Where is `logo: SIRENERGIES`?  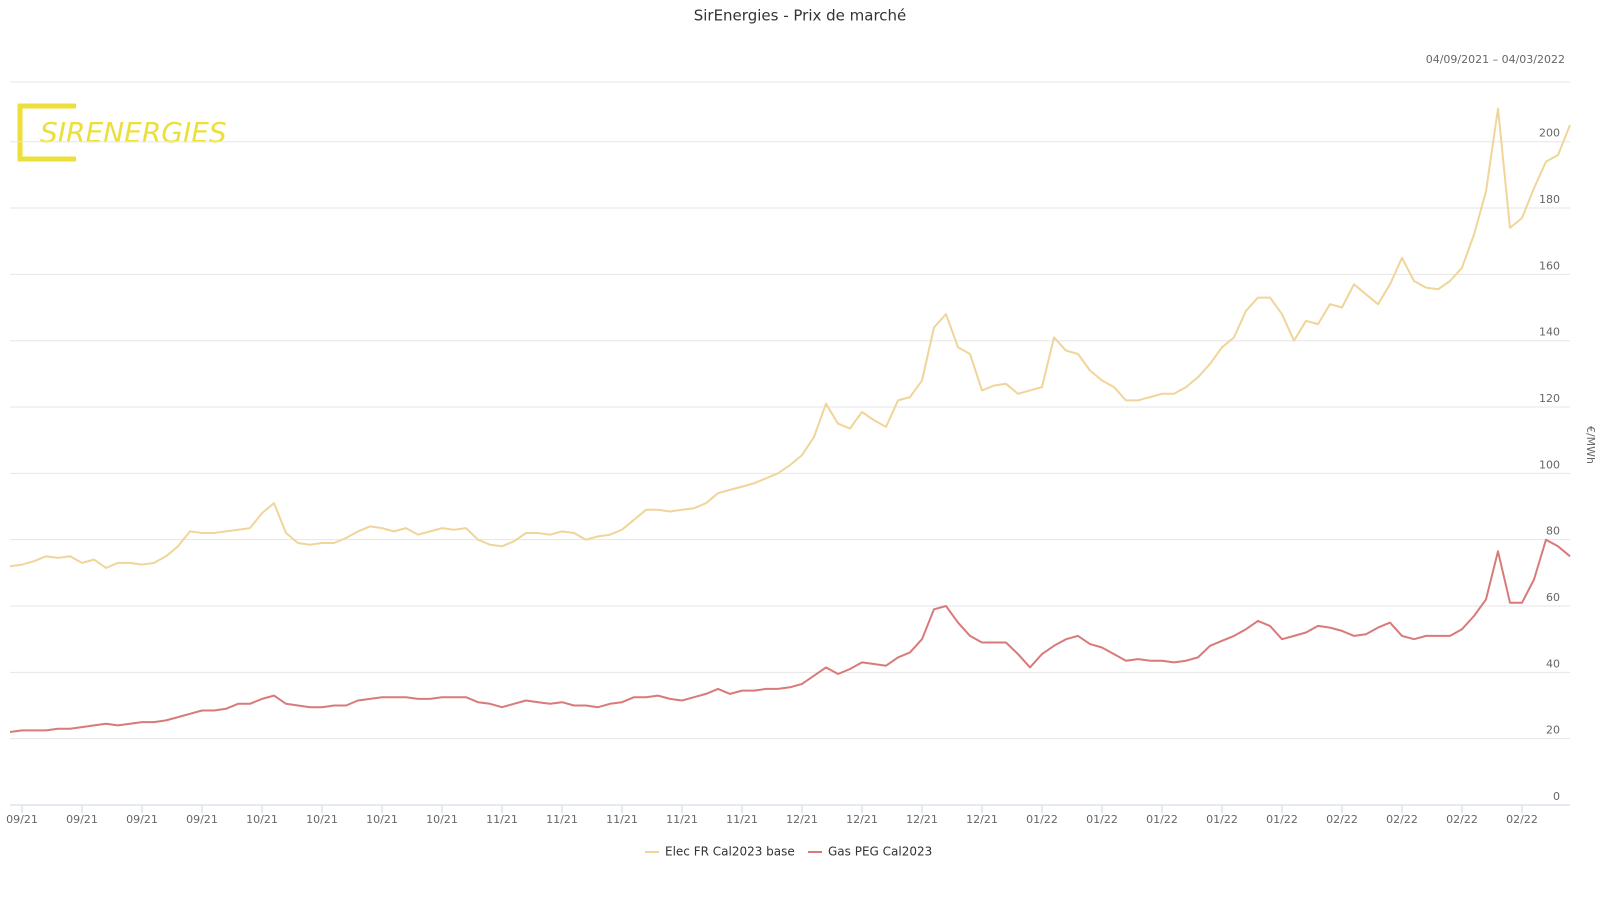
logo: SIRENERGIES is located at coordinates (122, 132).